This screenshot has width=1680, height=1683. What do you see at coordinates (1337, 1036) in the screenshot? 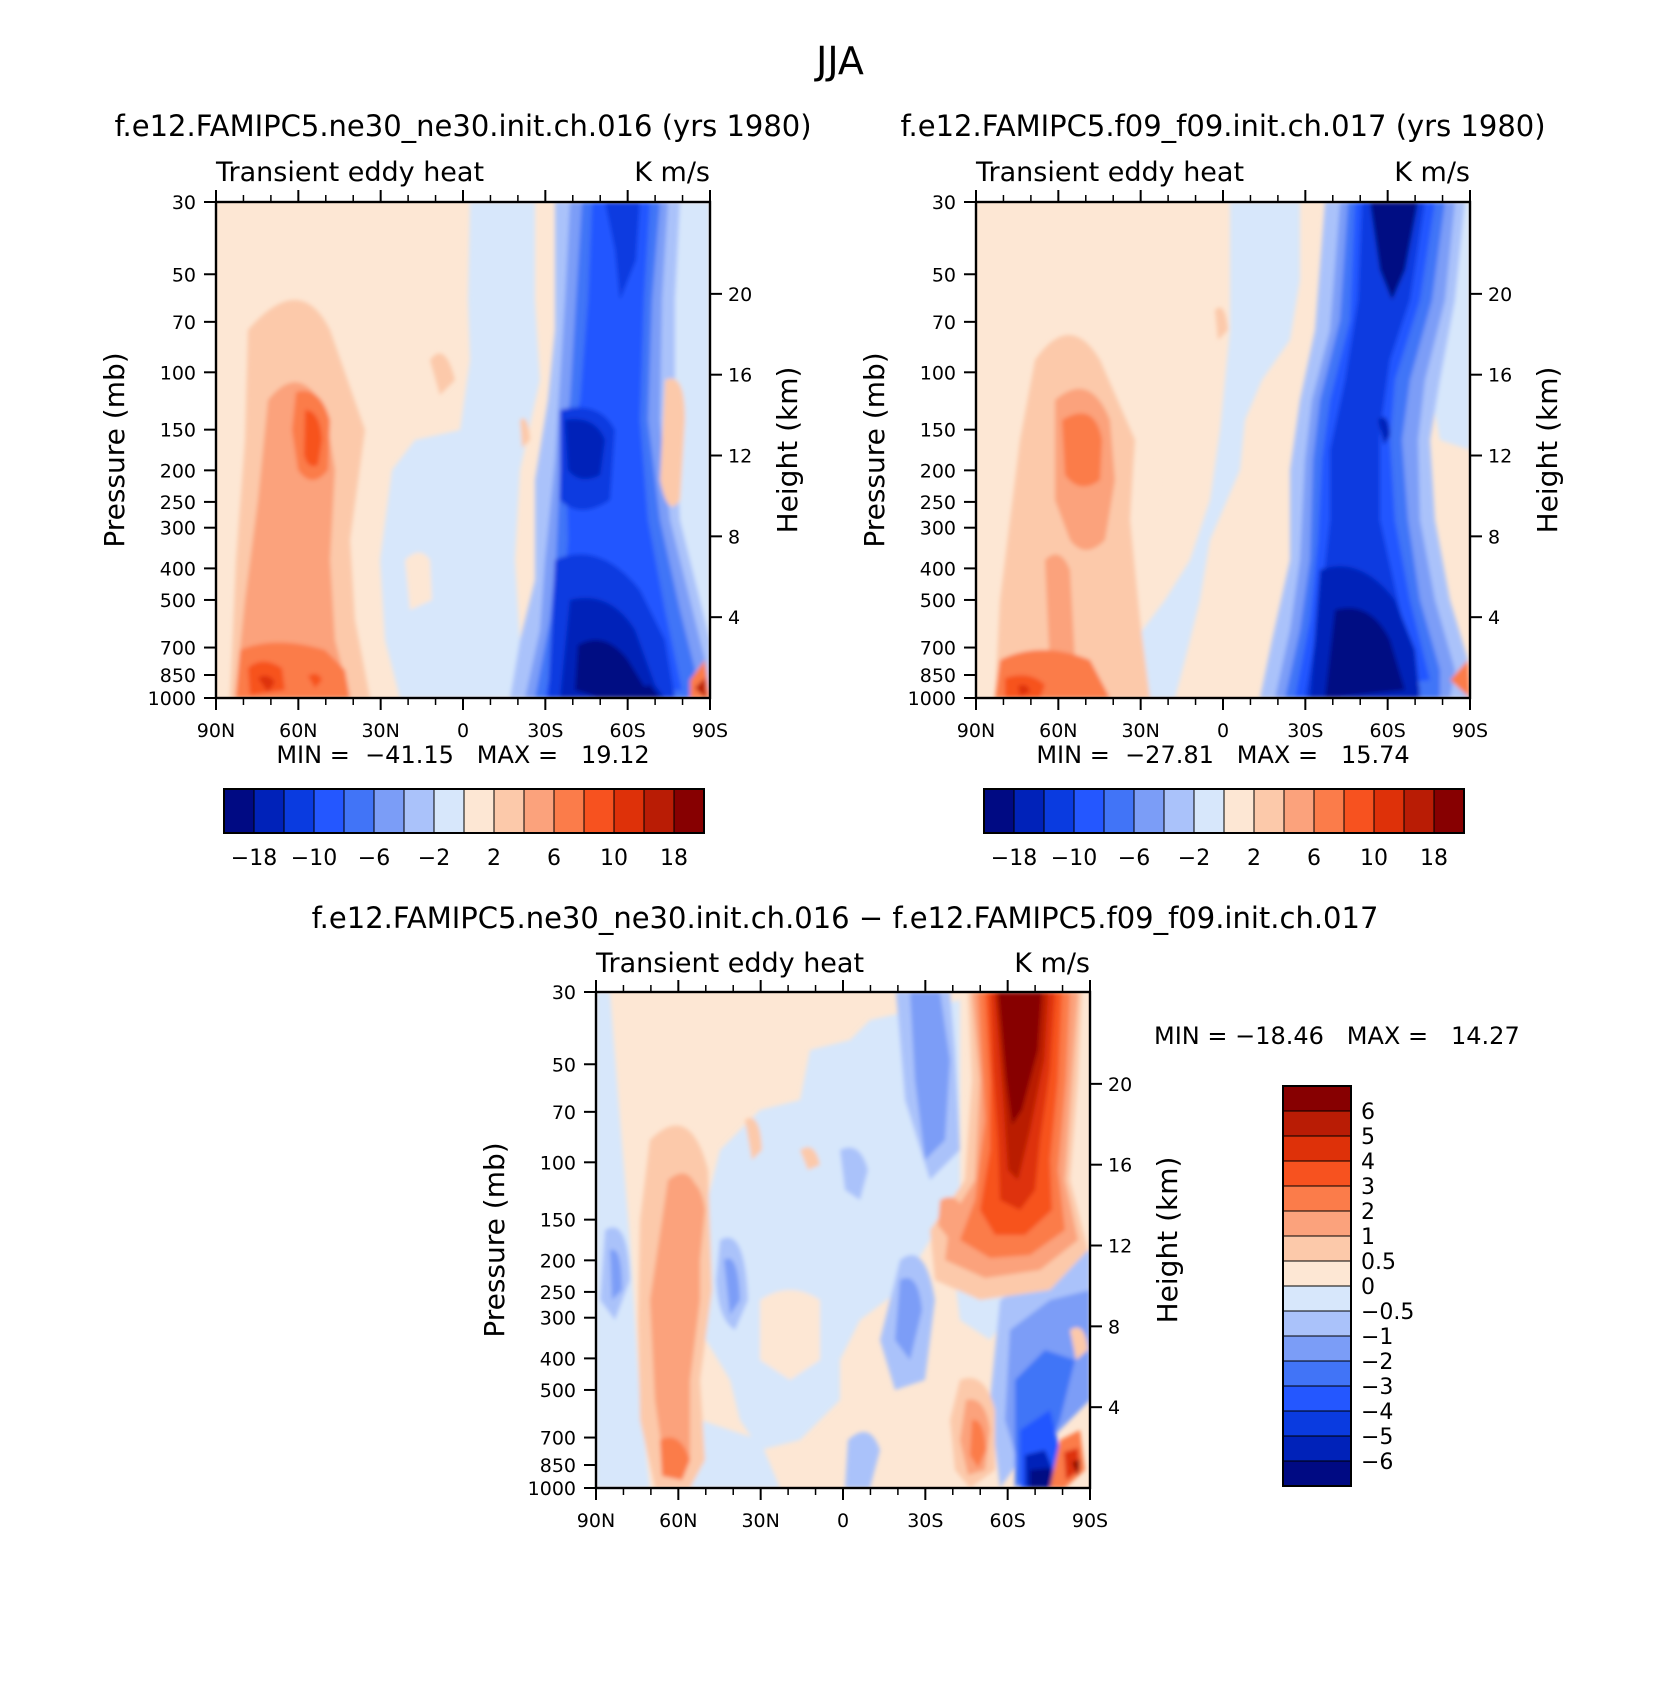
I see `panel-c-stats: MIN = −18.46 MAX = 14.27` at bounding box center [1337, 1036].